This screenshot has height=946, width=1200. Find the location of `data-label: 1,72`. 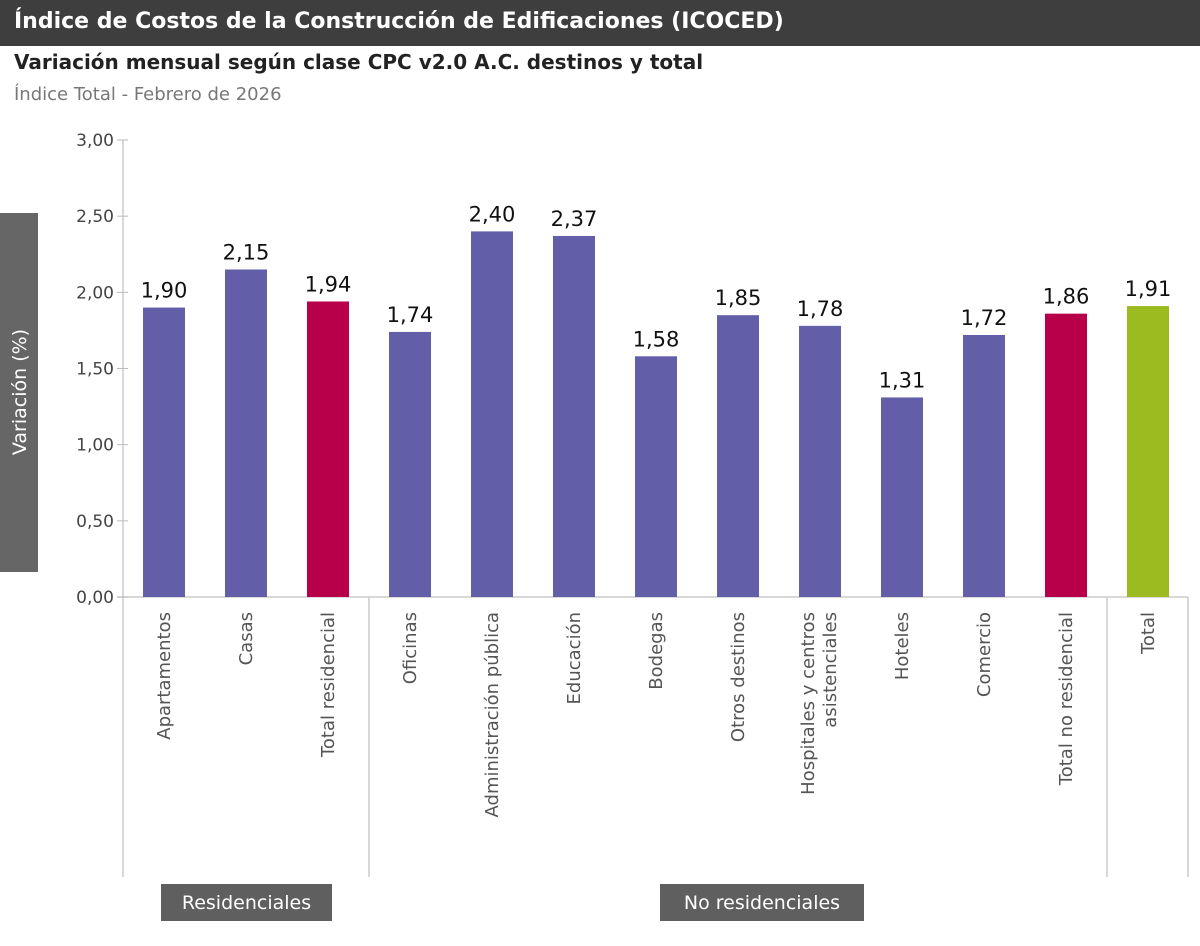

data-label: 1,72 is located at coordinates (984, 318).